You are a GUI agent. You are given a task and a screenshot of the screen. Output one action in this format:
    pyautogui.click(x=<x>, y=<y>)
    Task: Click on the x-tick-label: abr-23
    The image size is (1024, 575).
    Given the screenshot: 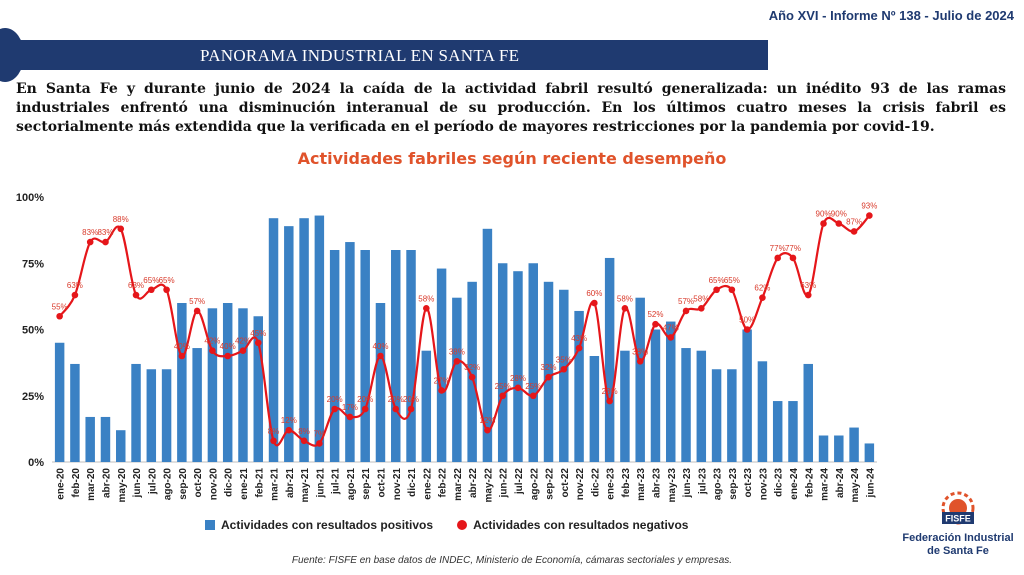 What is the action you would take?
    pyautogui.click(x=656, y=483)
    